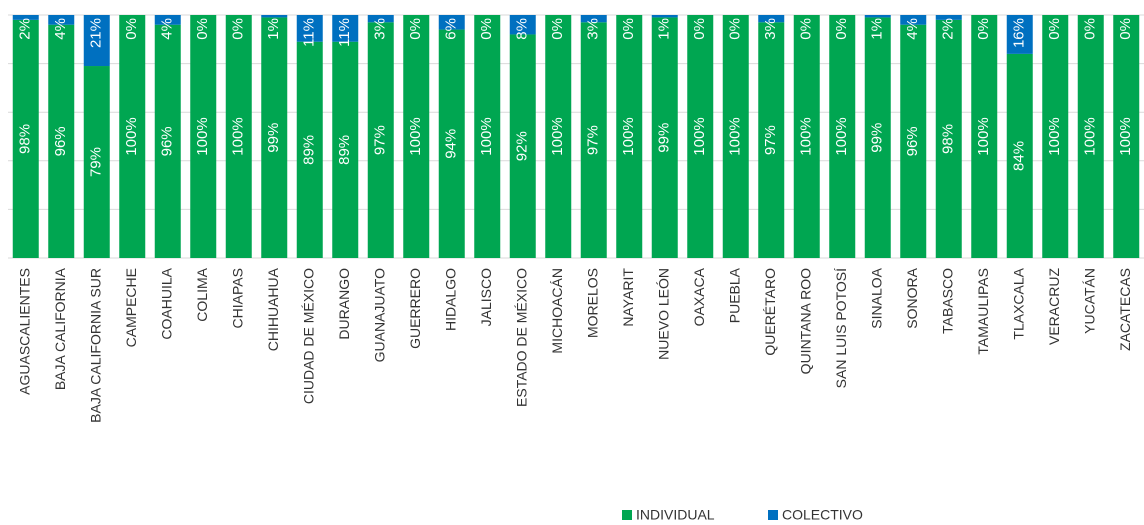  What do you see at coordinates (912, 297) in the screenshot?
I see `x-tick-label: SONORA` at bounding box center [912, 297].